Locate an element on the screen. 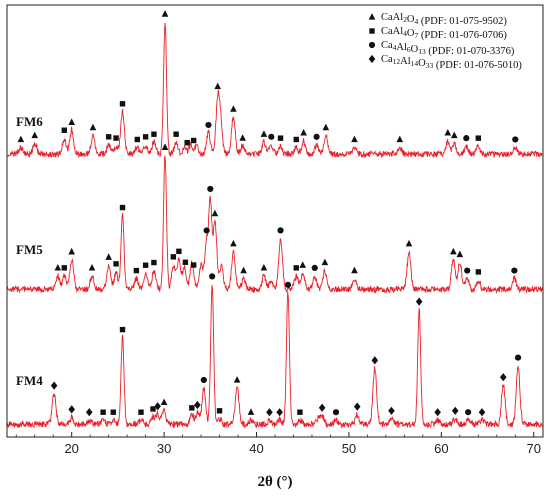 The width and height of the screenshot is (550, 502). x-tick-label-40: 40 is located at coordinates (256, 448).